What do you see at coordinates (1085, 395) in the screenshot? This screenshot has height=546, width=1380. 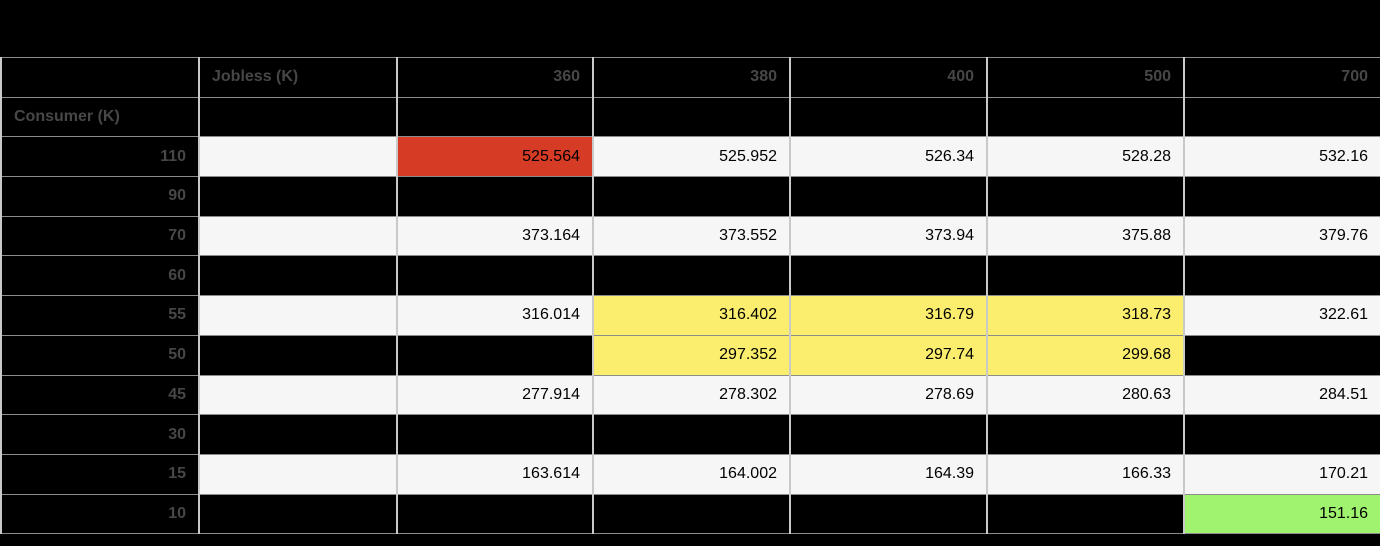 I see `value-cell-45-500: 280.63` at bounding box center [1085, 395].